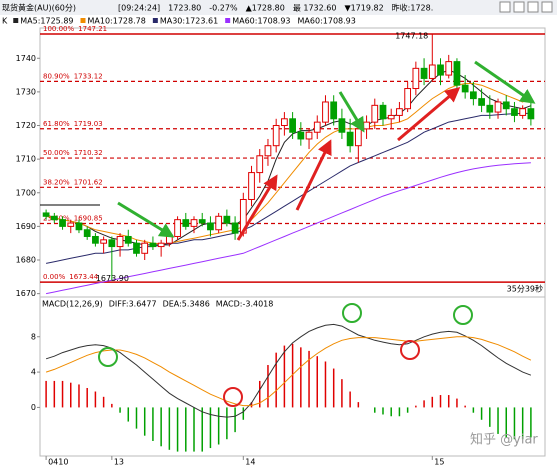  Describe the element at coordinates (265, 8) in the screenshot. I see `info-item: ▲1728.80` at that location.